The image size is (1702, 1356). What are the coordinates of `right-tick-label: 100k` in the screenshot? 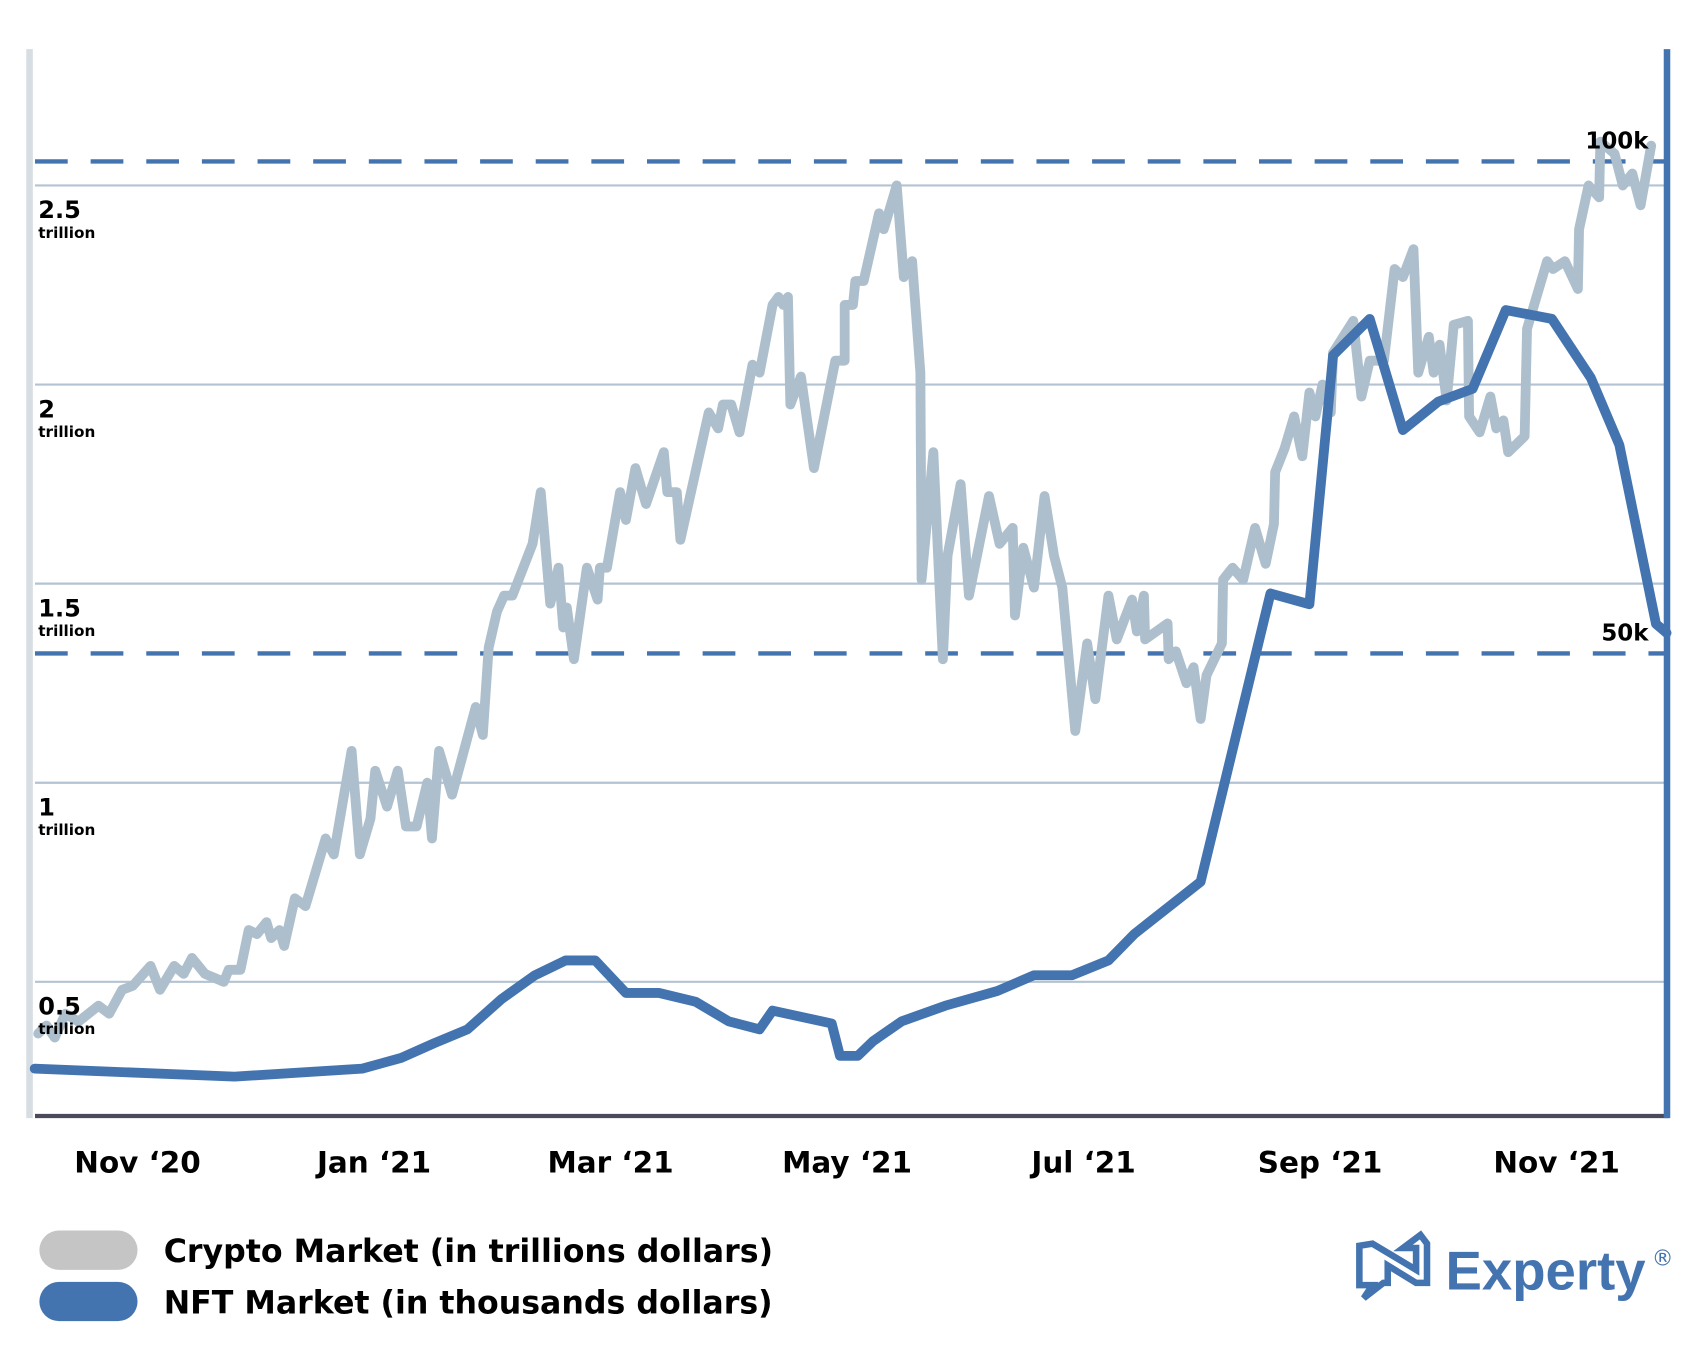 It's located at (1617, 141).